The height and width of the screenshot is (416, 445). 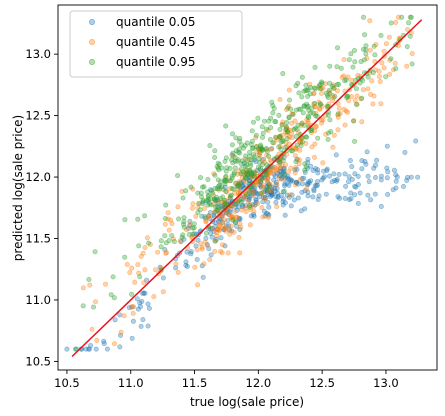 I want to click on y-axis-ticks: 10.5 11.0 11.5 12.0 12.5 13.0, so click(x=41, y=207).